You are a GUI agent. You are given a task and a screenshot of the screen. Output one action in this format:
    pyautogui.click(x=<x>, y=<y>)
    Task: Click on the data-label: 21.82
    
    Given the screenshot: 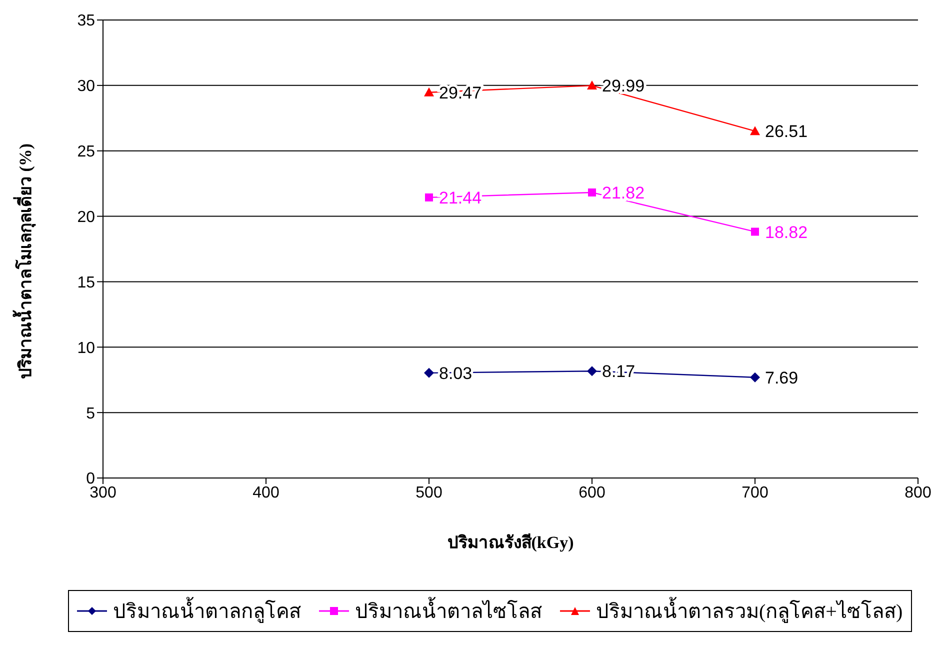 What is the action you would take?
    pyautogui.click(x=623, y=193)
    